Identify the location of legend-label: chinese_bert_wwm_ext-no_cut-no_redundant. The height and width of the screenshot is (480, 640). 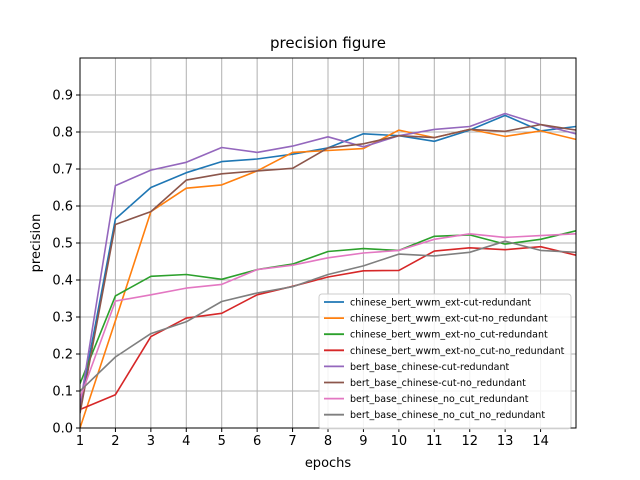
(457, 351).